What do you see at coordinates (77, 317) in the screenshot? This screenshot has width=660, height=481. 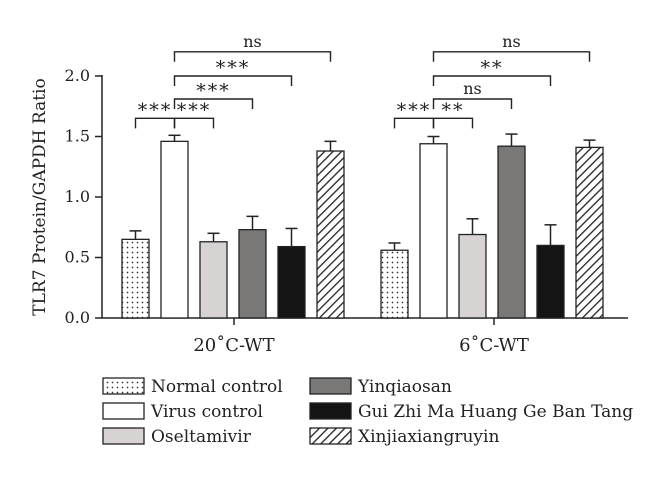 I see `y-tick-label: 0.0` at bounding box center [77, 317].